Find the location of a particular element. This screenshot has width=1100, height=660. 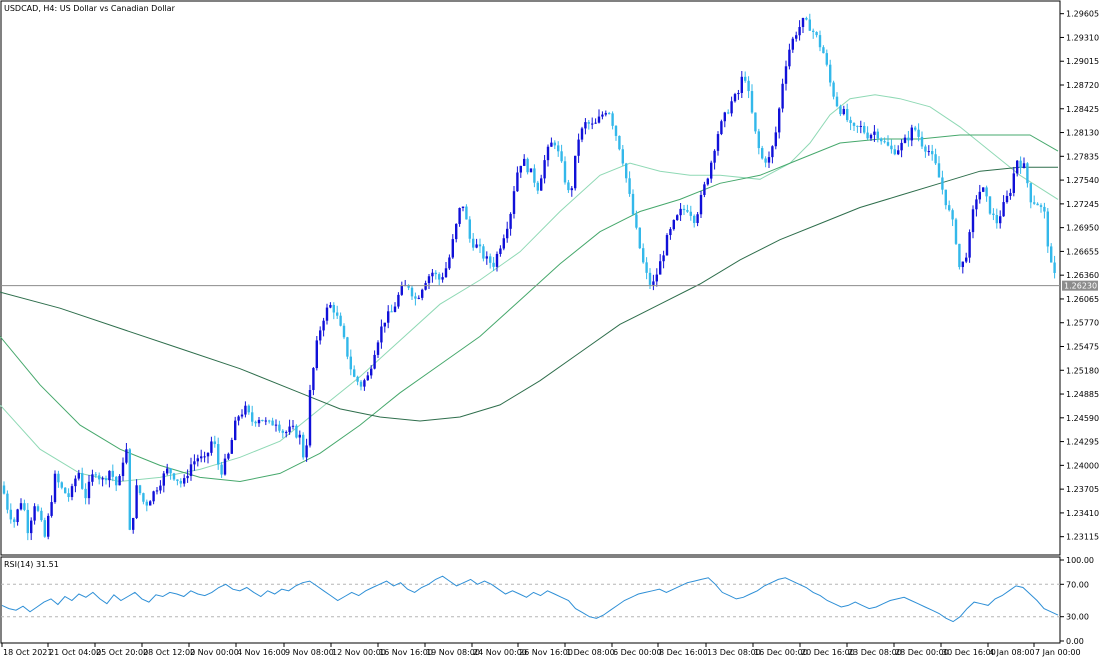

price-tick-label: 1.29605 is located at coordinates (1082, 14).